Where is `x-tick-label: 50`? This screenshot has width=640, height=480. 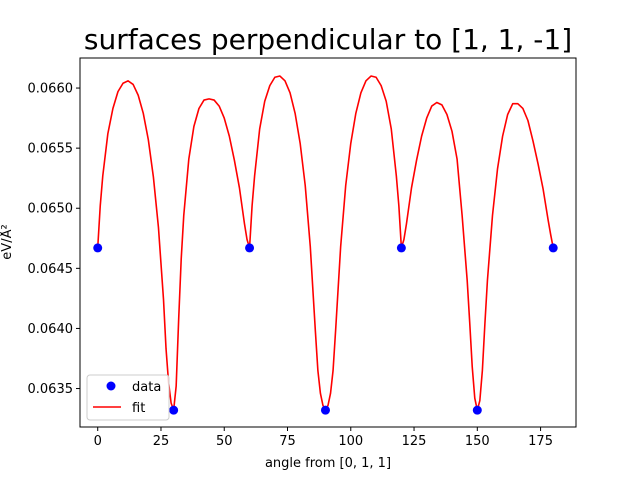
x-tick-label: 50 is located at coordinates (224, 441).